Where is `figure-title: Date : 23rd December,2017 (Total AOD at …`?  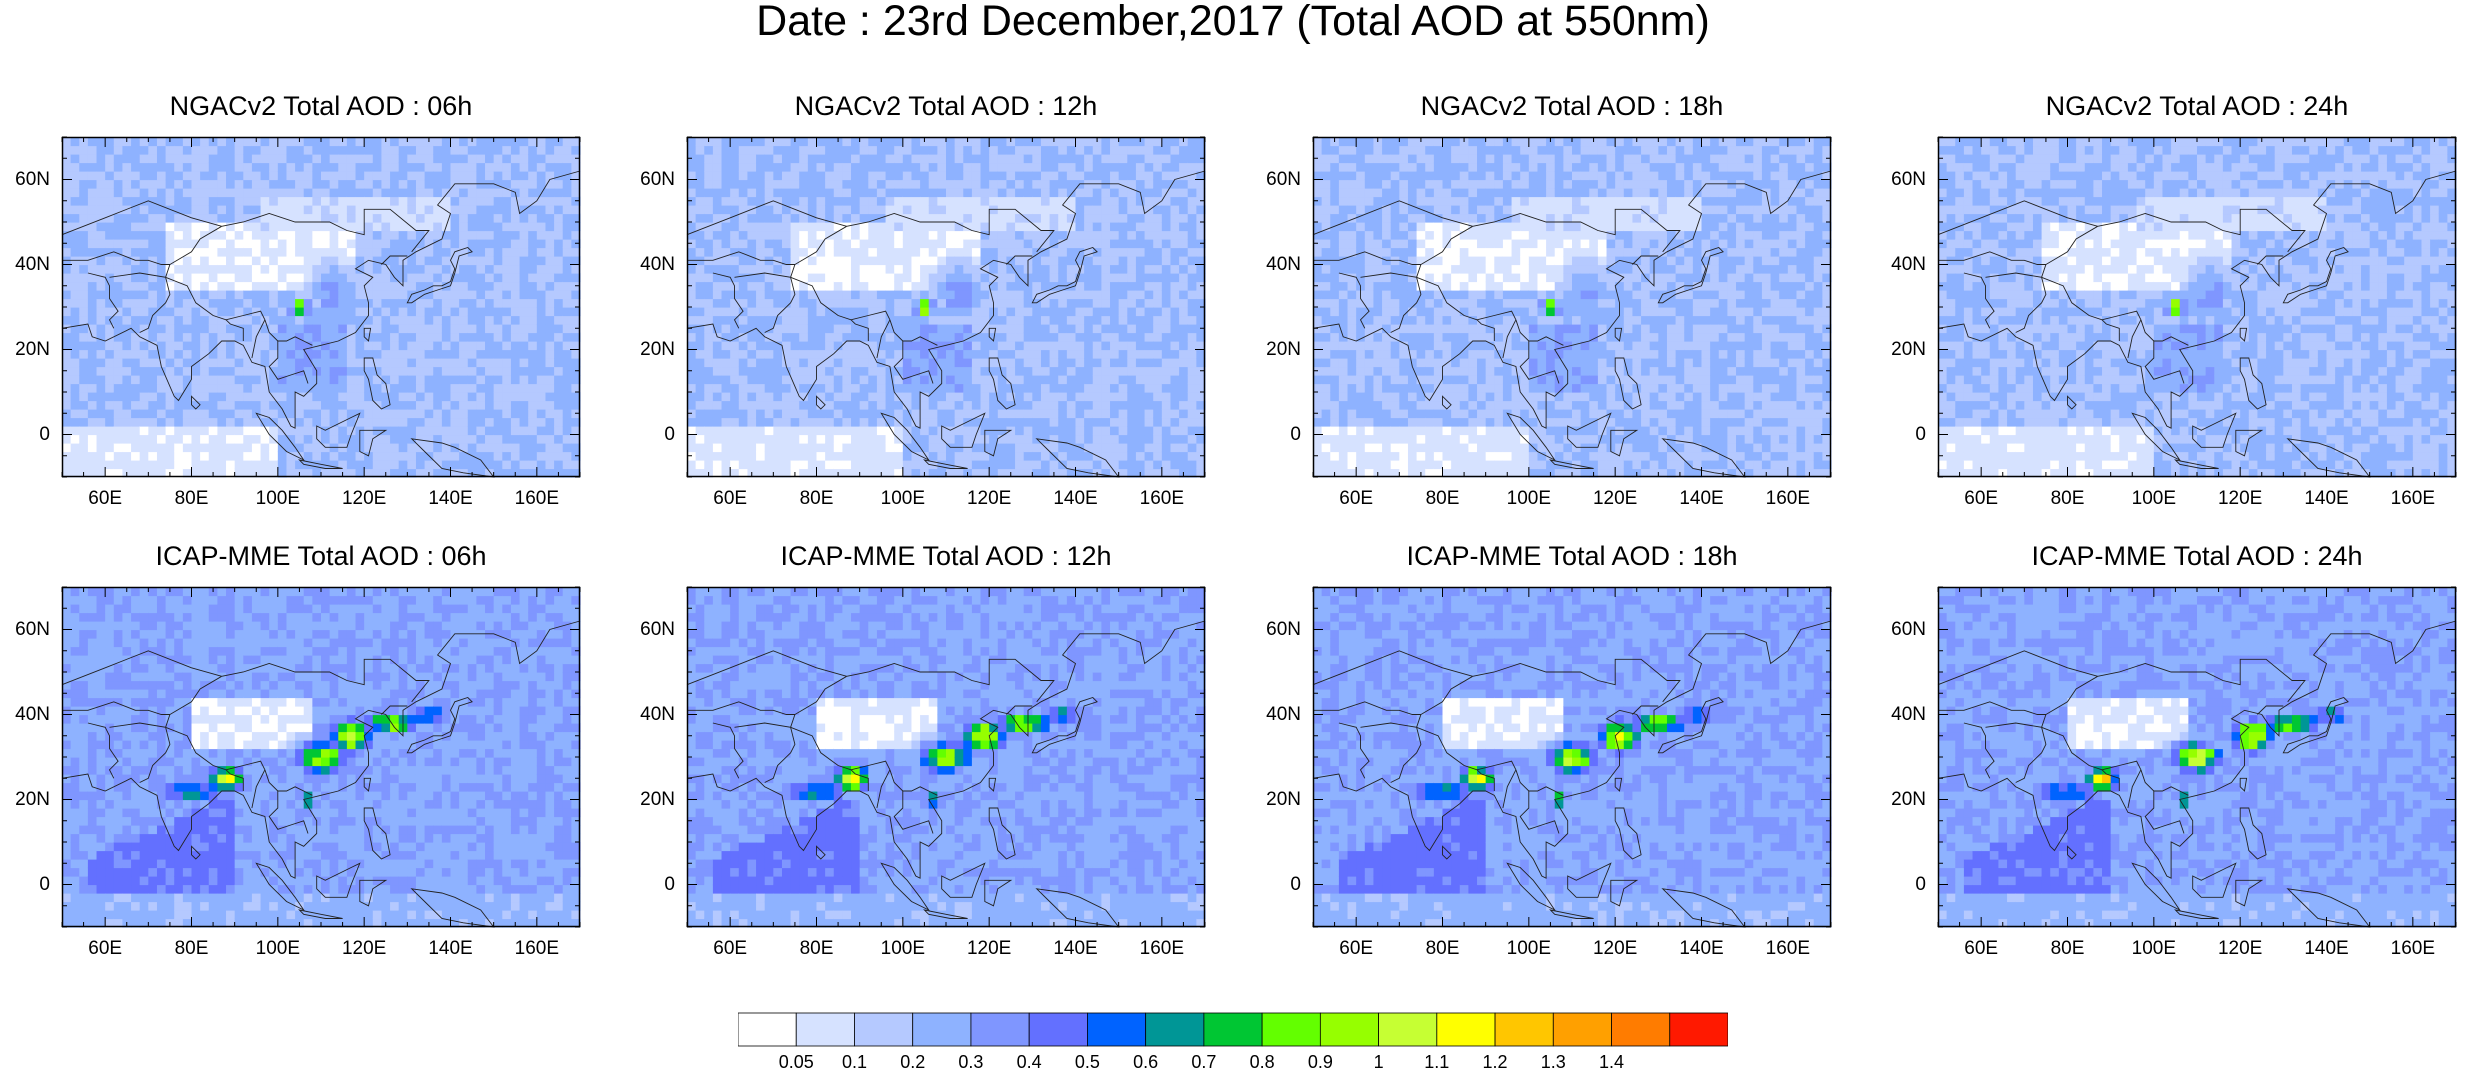 figure-title: Date : 23rd December,2017 (Total AOD at … is located at coordinates (1233, 21).